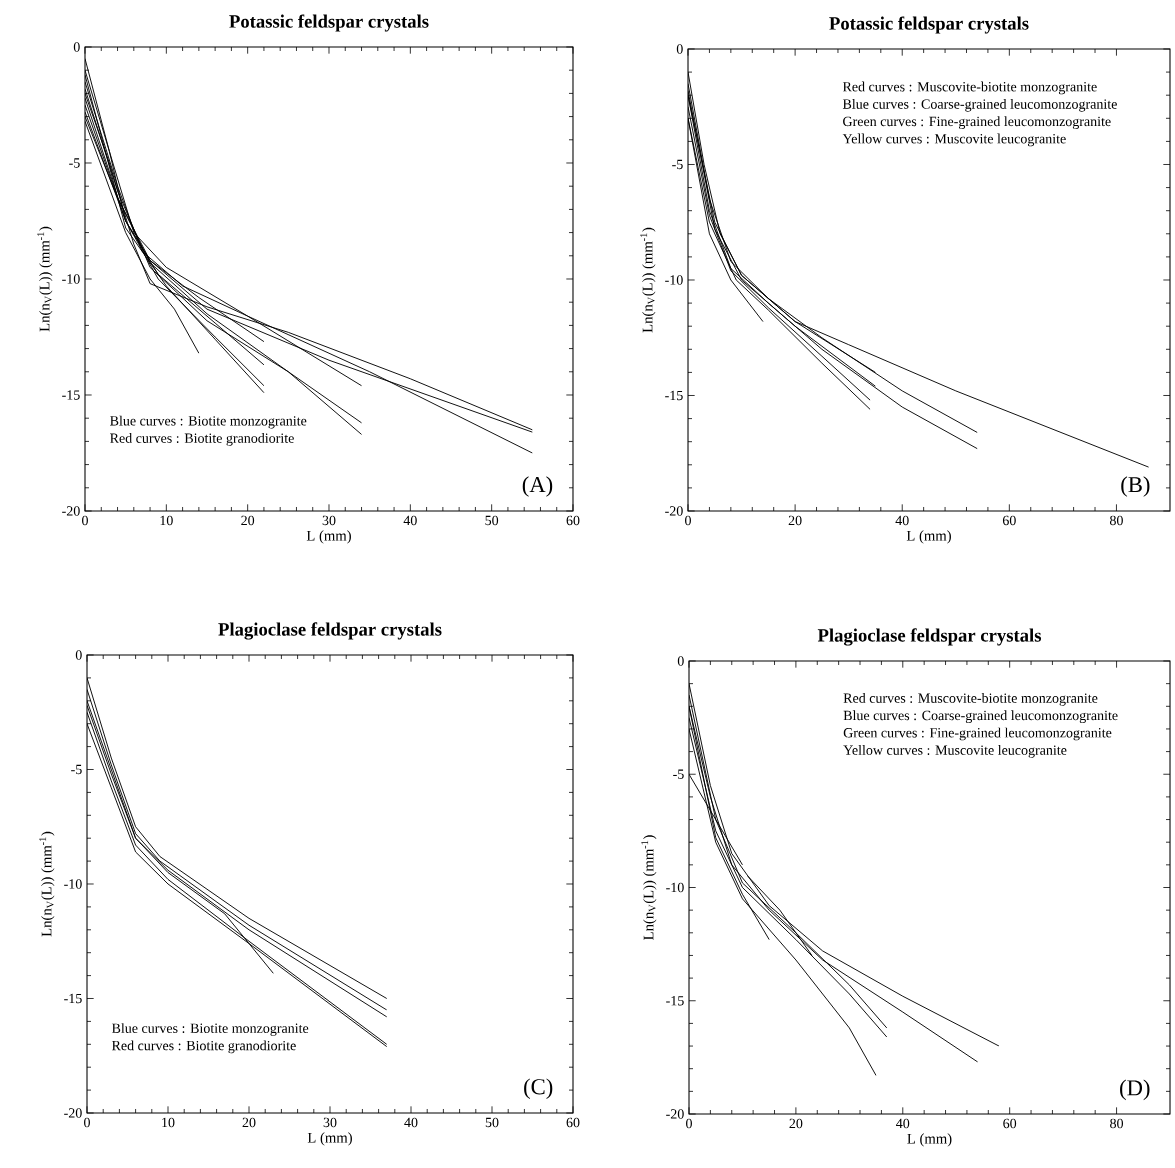  Describe the element at coordinates (1135, 1090) in the screenshot. I see `annotation: (D)` at that location.